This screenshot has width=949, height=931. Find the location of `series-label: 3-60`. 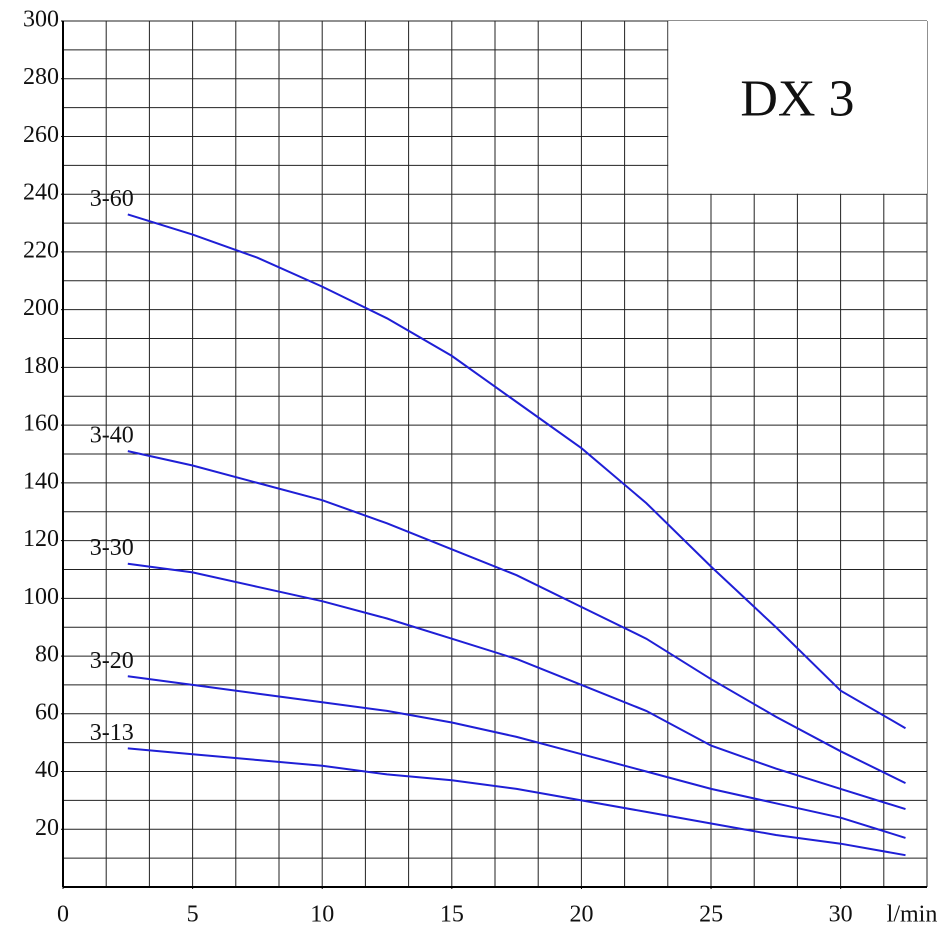

series-label: 3-60 is located at coordinates (112, 199).